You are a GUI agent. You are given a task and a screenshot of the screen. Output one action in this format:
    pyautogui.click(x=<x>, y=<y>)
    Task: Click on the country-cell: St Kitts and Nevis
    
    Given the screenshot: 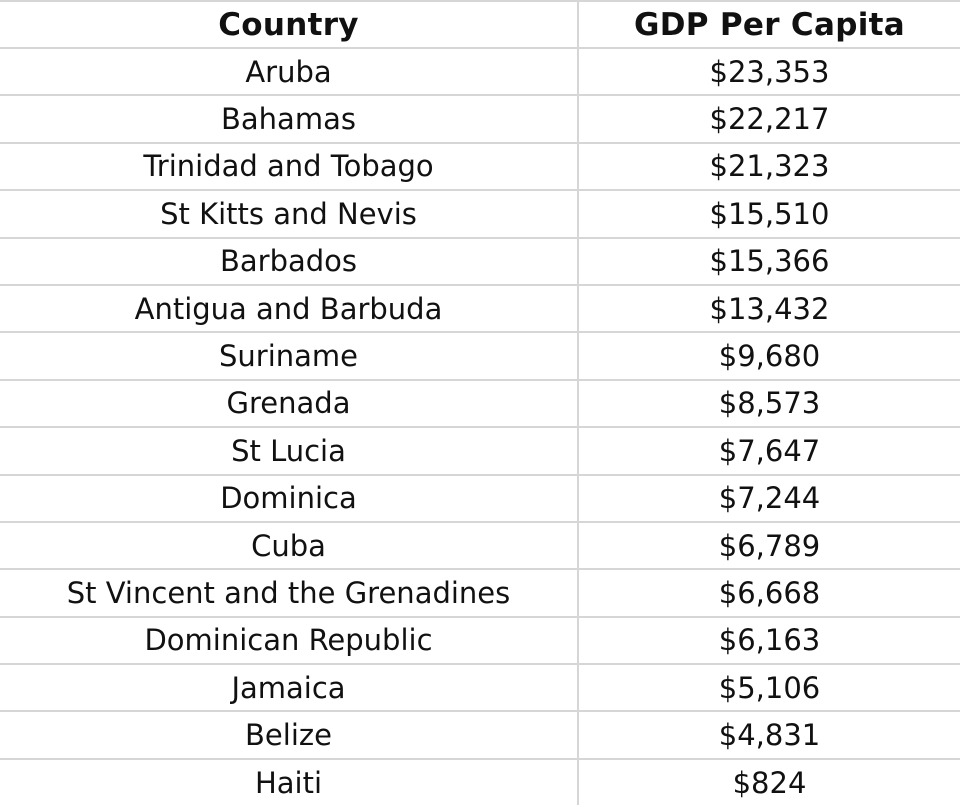 What is the action you would take?
    pyautogui.click(x=289, y=214)
    